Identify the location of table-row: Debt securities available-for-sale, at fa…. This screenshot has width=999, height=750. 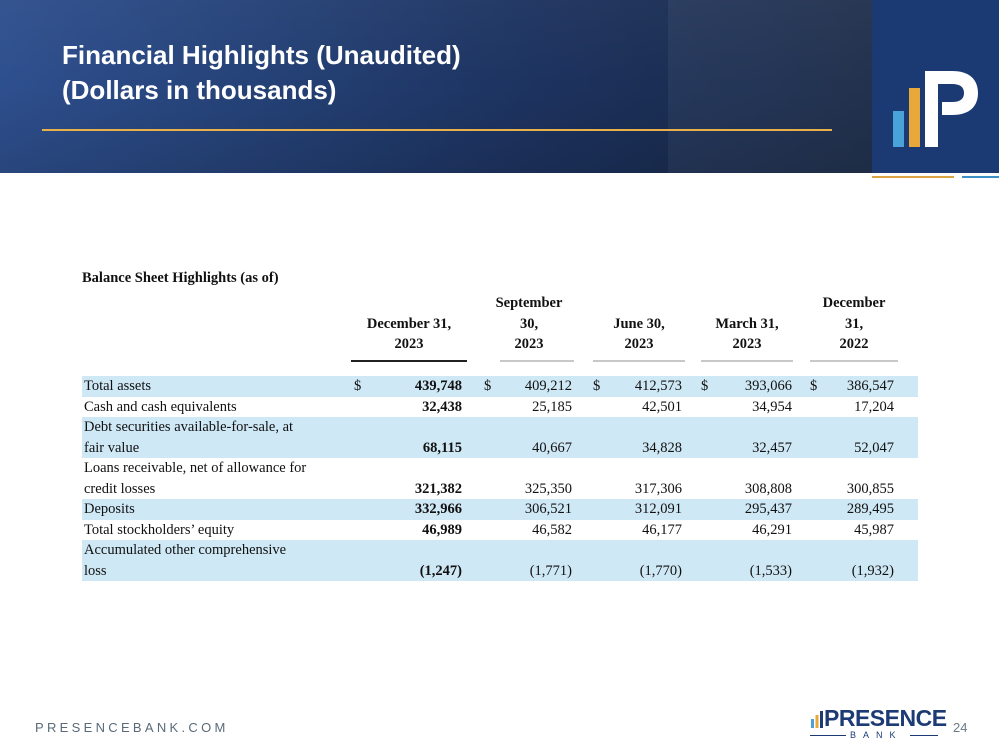
(500, 437).